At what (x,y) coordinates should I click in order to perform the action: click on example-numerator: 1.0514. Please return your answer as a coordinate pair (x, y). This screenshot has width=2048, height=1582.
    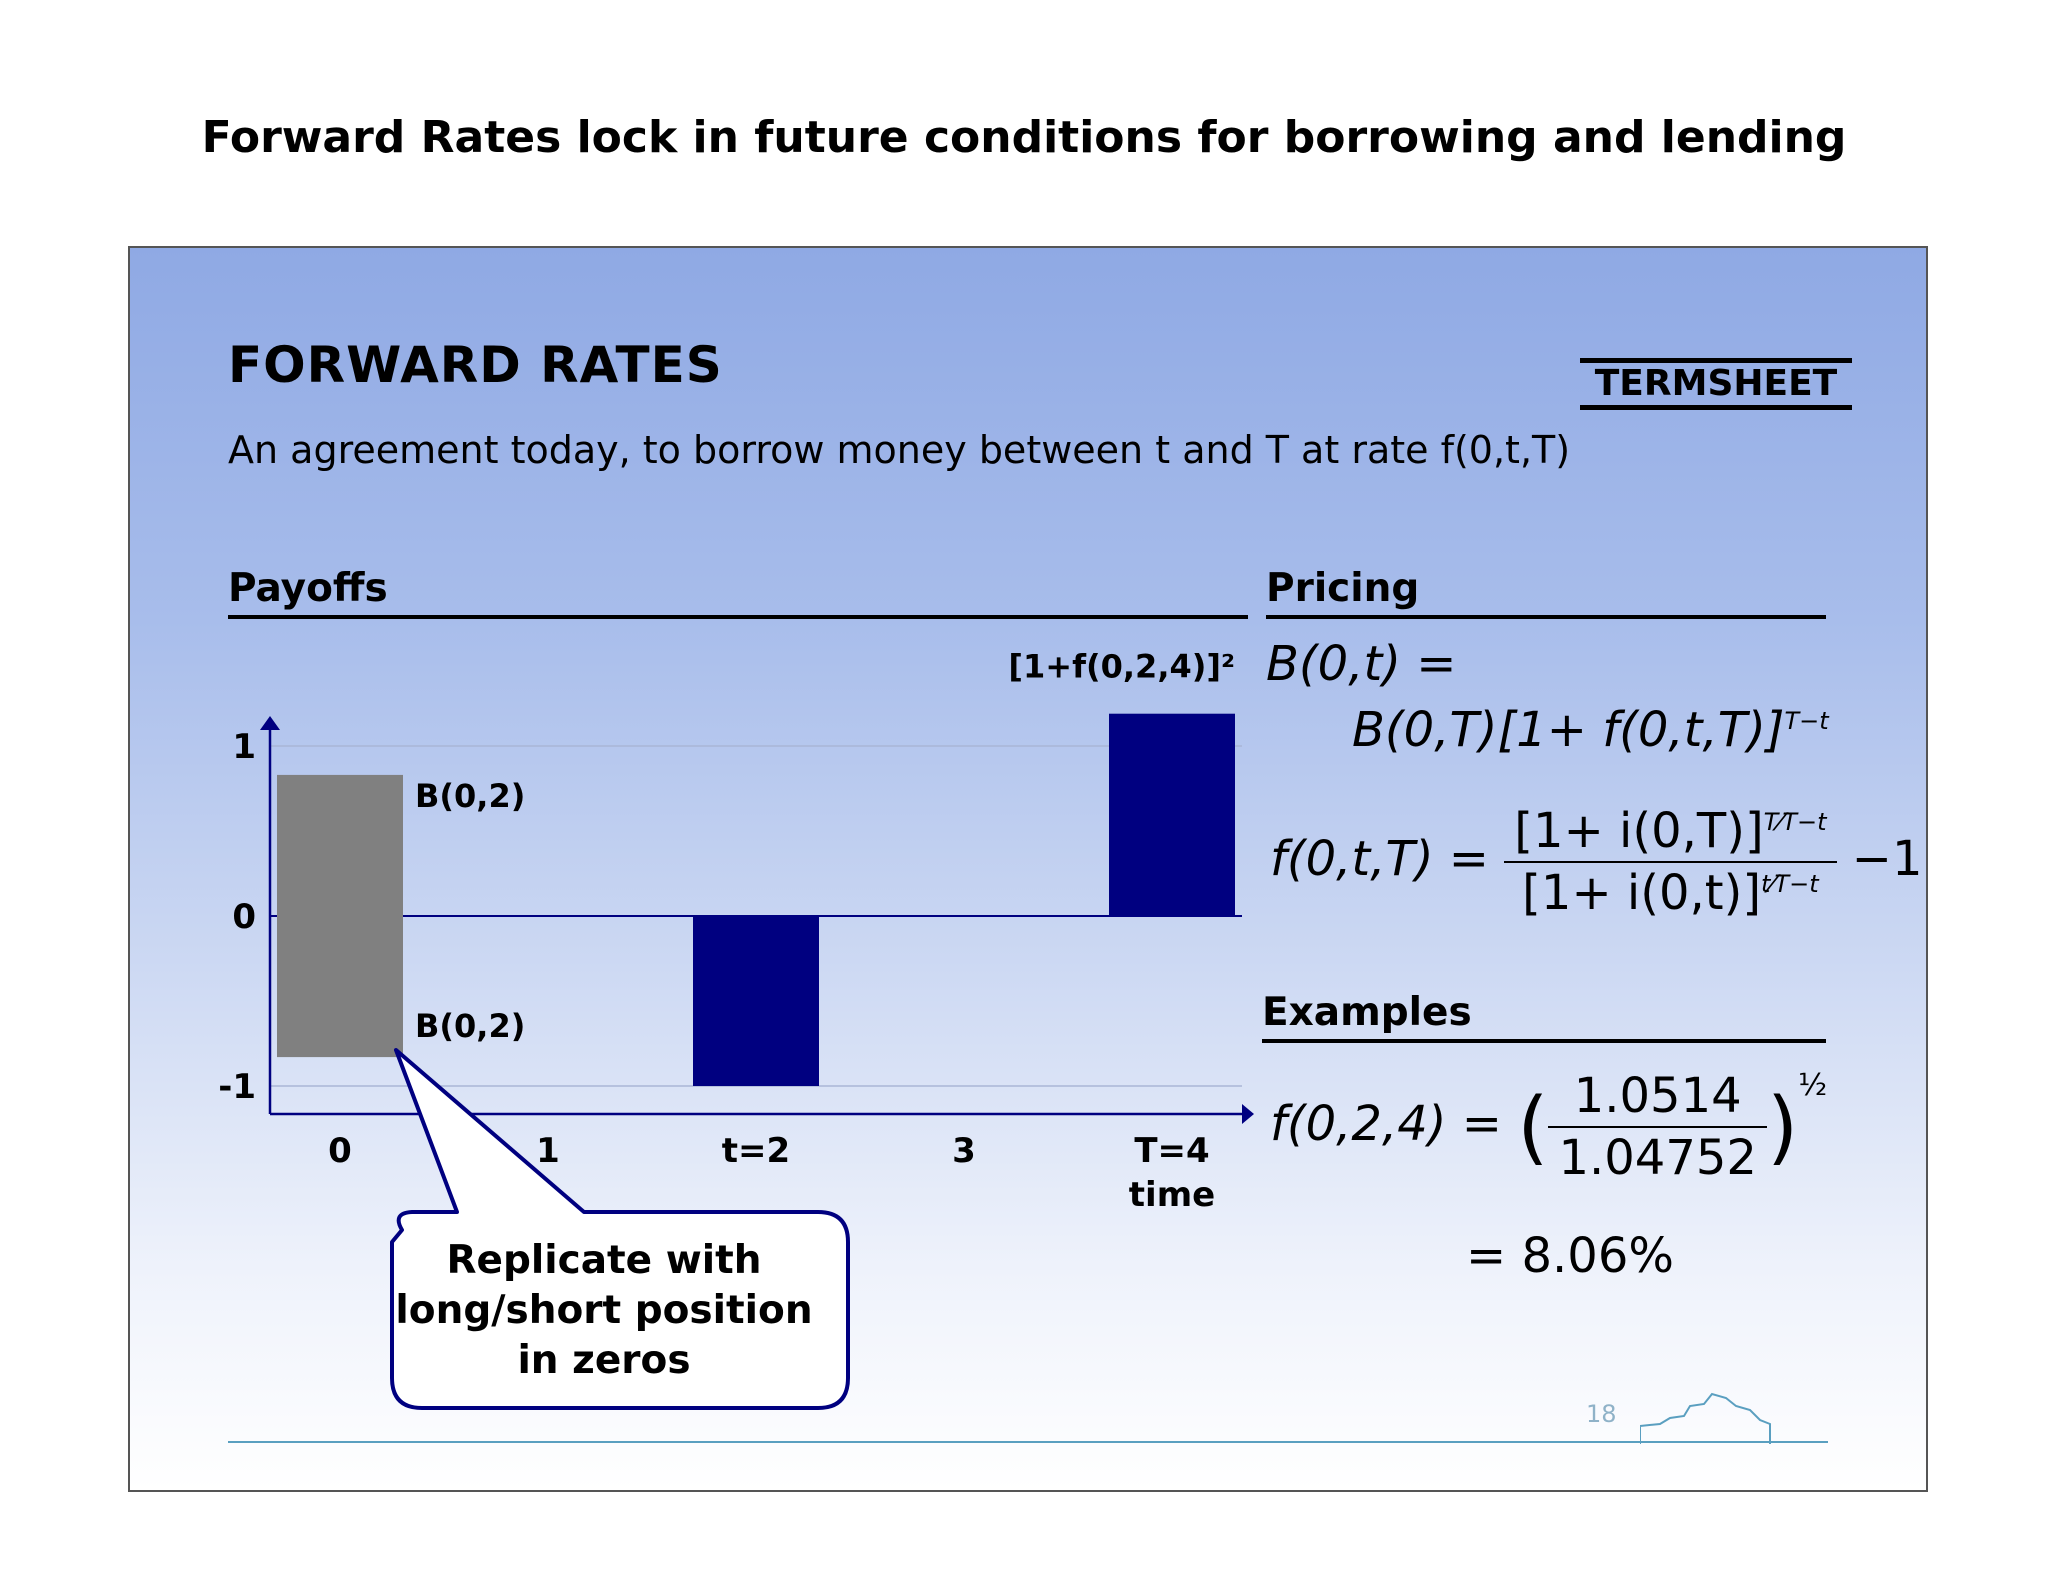
    Looking at the image, I should click on (1657, 1098).